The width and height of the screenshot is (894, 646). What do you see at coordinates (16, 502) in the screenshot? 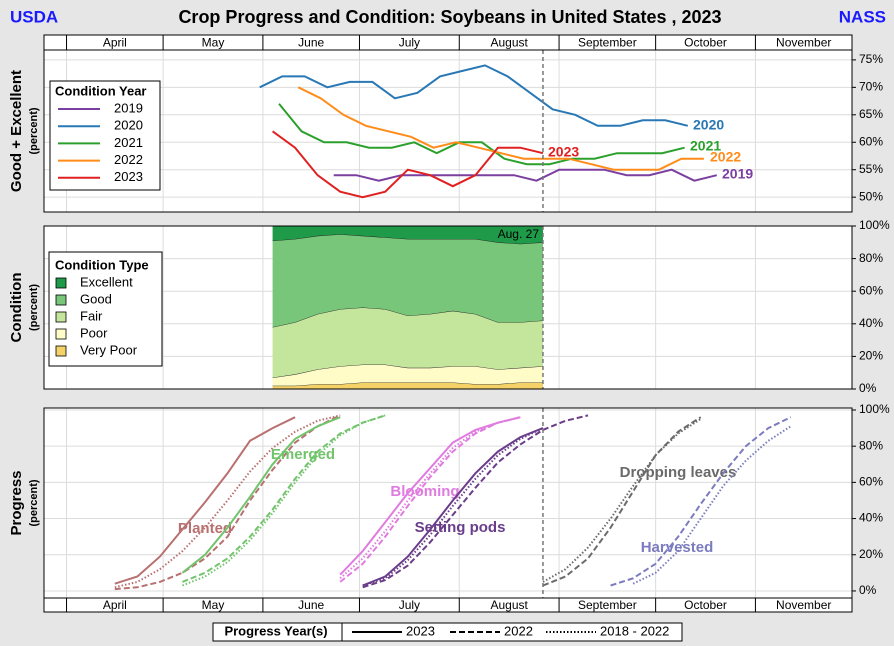
I see `y-axis-label: Progress` at bounding box center [16, 502].